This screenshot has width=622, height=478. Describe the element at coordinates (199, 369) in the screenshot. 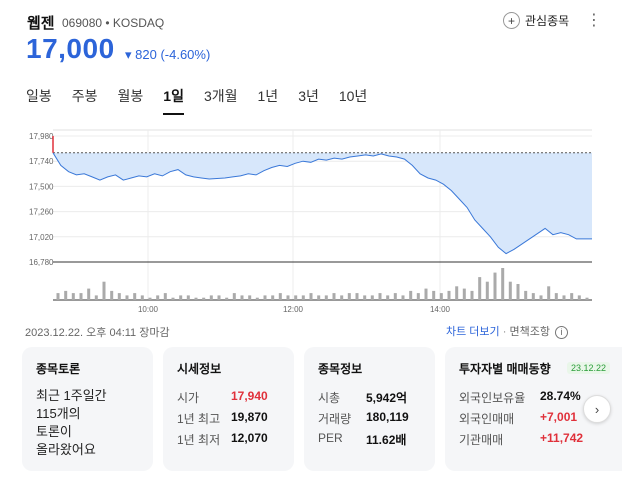

I see `quote-title: 시세정보` at that location.